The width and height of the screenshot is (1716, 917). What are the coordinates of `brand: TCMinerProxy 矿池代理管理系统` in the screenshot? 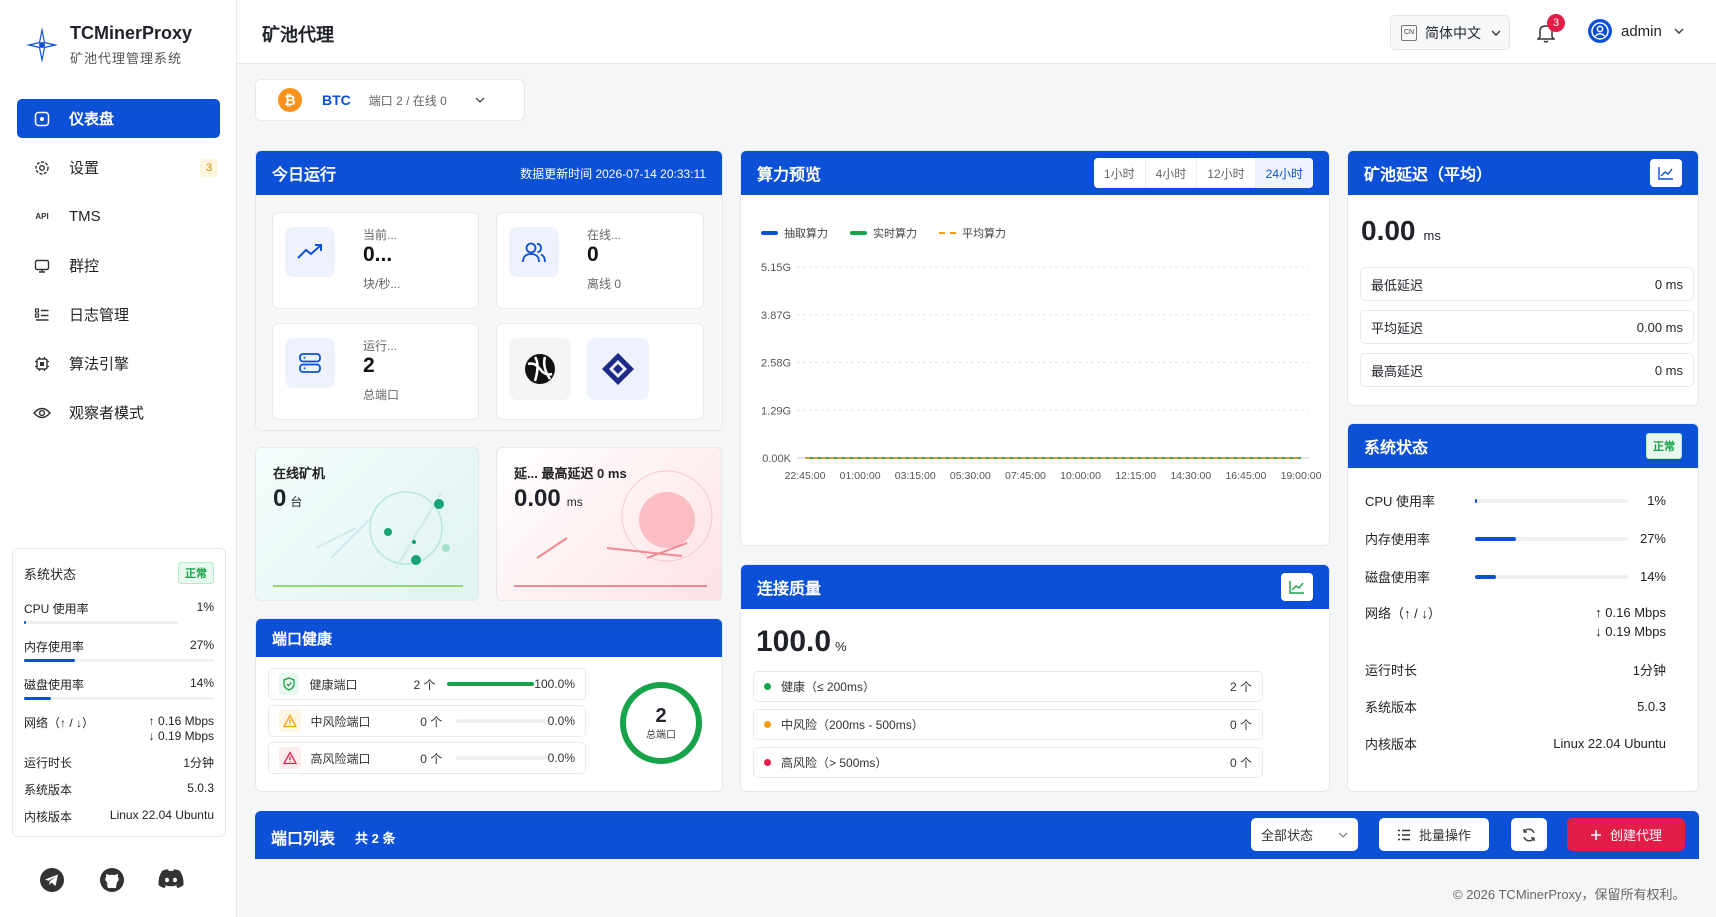 It's located at (108, 44).